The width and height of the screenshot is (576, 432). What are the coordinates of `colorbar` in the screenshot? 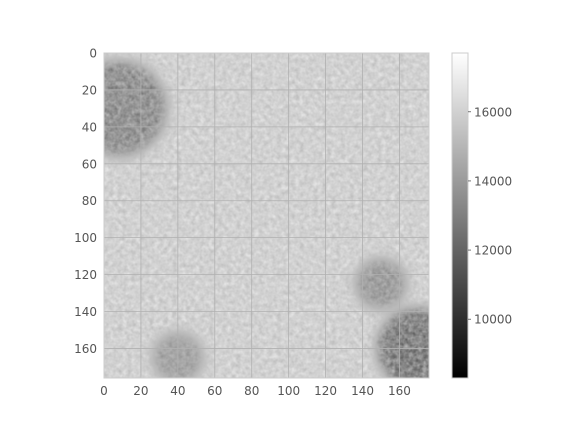 It's located at (460, 215).